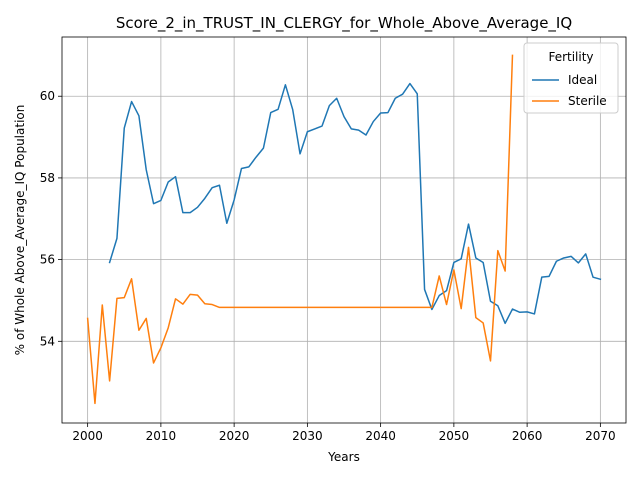 This screenshot has height=480, width=640. Describe the element at coordinates (380, 436) in the screenshot. I see `x-tick-label: 2040` at that location.